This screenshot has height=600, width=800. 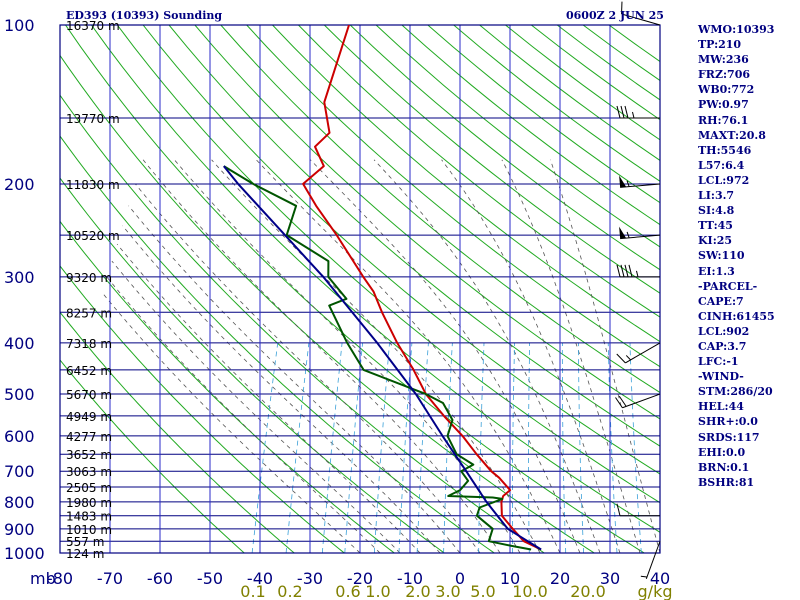 I want to click on mixing-ratio-label: 1.0, so click(x=377, y=591).